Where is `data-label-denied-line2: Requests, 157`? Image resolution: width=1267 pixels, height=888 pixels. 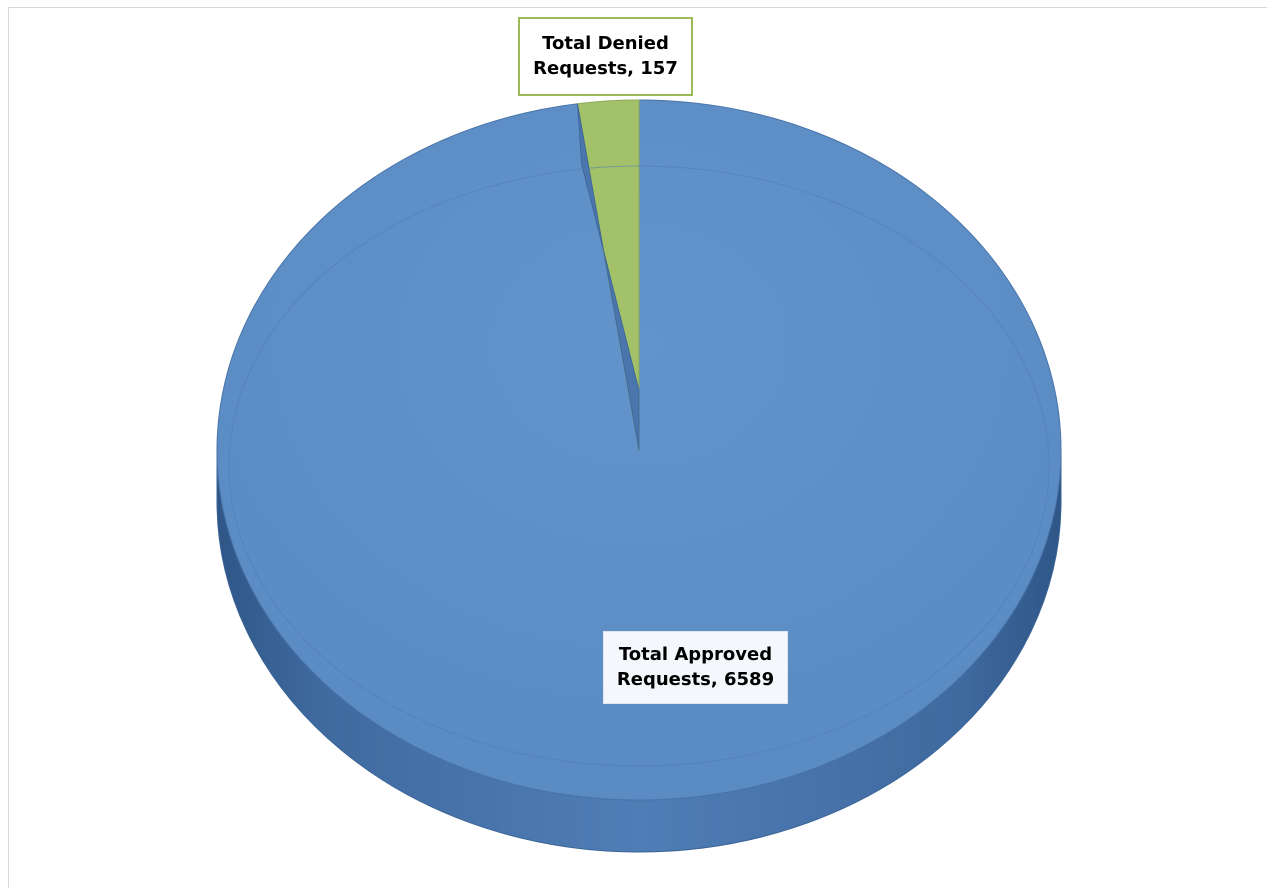 data-label-denied-line2: Requests, 157 is located at coordinates (605, 68).